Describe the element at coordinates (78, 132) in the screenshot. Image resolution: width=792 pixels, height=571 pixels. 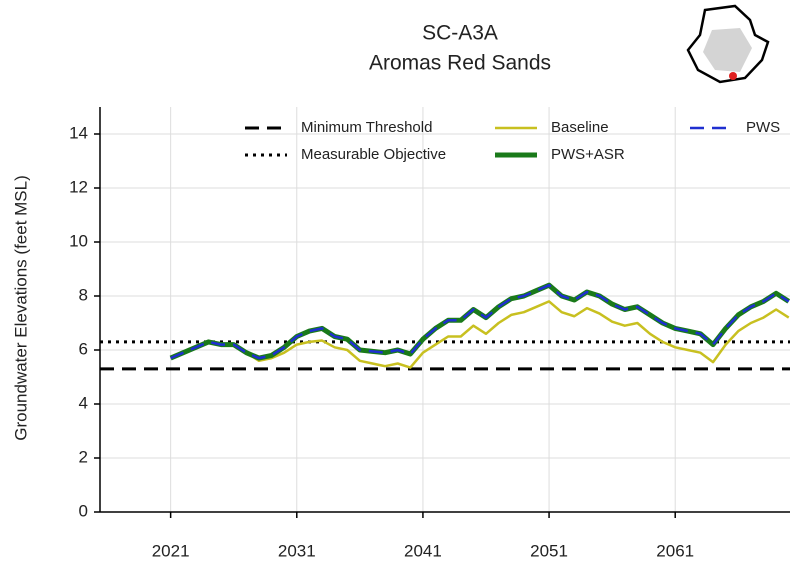
I see `y-tick-label: 14` at that location.